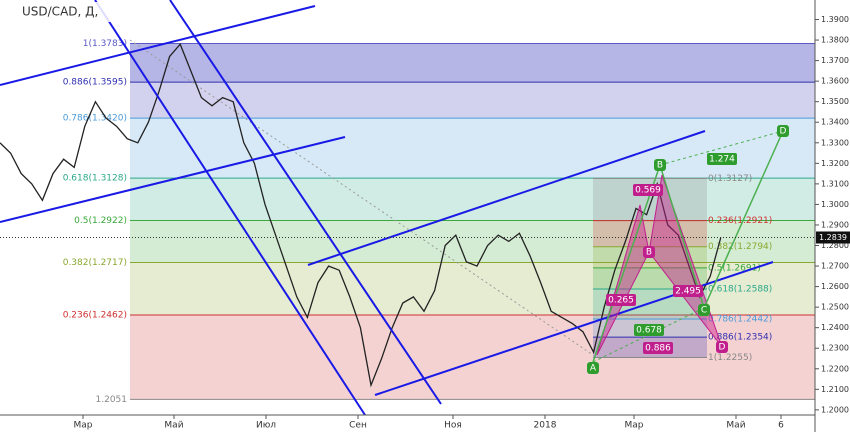 The width and height of the screenshot is (850, 436). I want to click on pattern-point-label: A, so click(593, 369).